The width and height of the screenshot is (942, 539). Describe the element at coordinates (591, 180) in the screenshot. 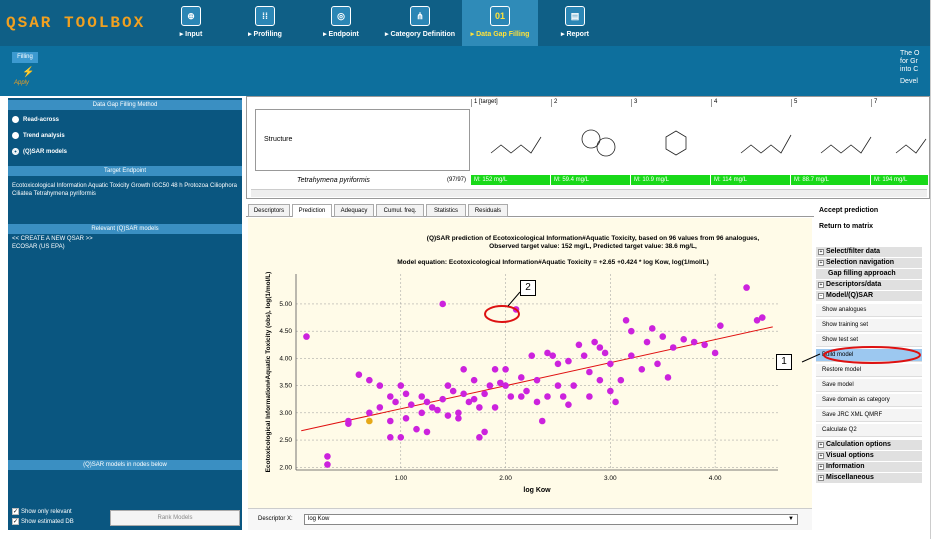

I see `matrix-cell: M: 59.4 mg/L` at that location.